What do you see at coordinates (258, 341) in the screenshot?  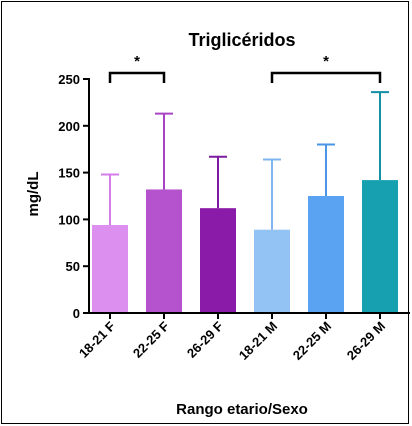 I see `x-tick-label-4: 18-21 M` at bounding box center [258, 341].